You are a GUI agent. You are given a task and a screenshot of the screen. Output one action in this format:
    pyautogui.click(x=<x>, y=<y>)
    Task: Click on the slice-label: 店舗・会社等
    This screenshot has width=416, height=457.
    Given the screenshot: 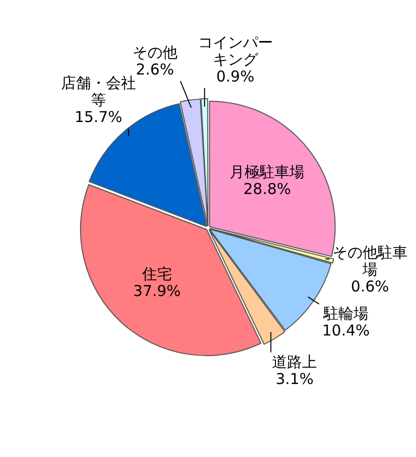 What is the action you would take?
    pyautogui.click(x=98, y=92)
    